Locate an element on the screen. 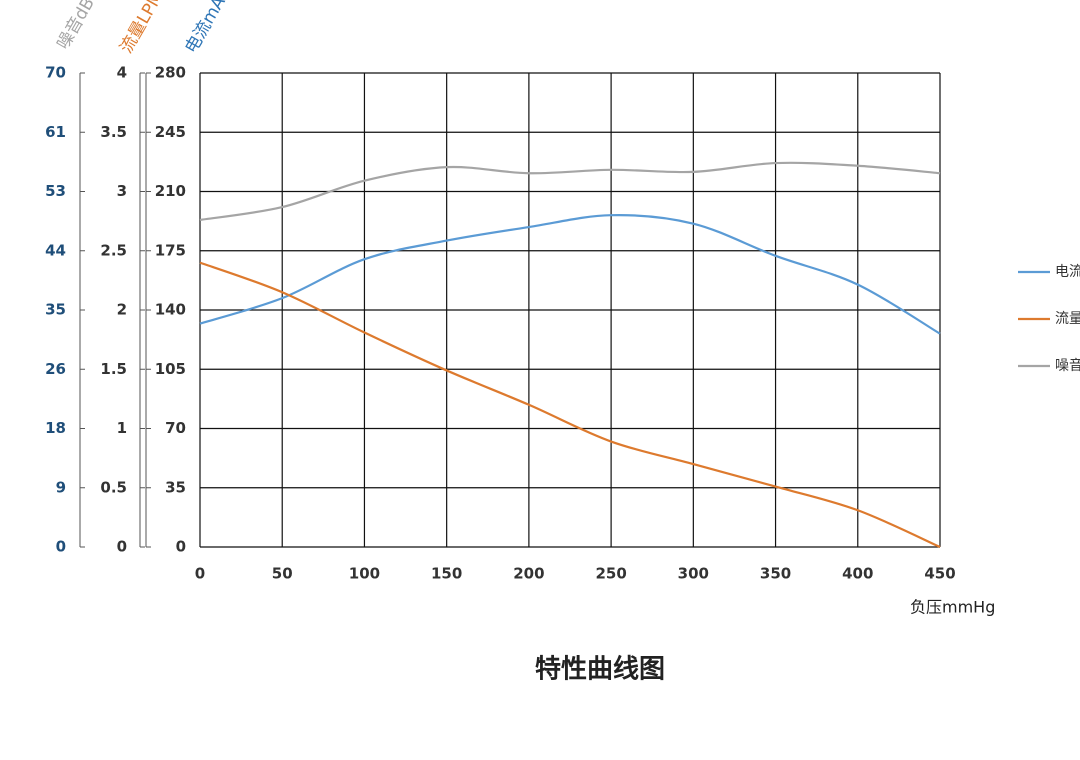 The image size is (1080, 760). y2-tick-label: 2.5 is located at coordinates (113, 250).